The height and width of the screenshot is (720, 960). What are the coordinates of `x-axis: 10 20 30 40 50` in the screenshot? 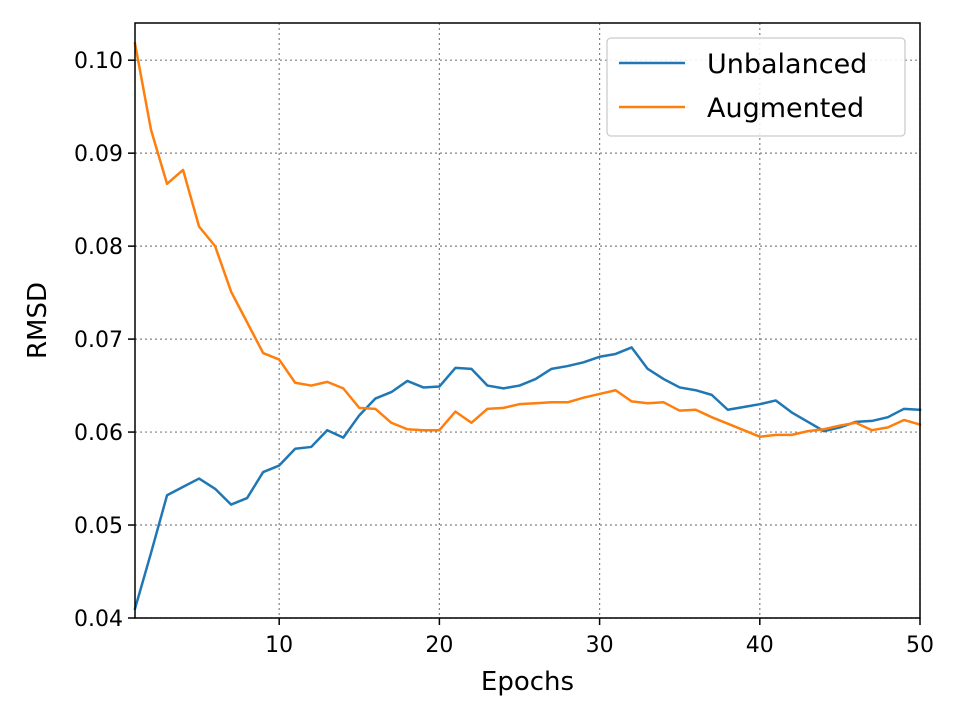 It's located at (599, 638).